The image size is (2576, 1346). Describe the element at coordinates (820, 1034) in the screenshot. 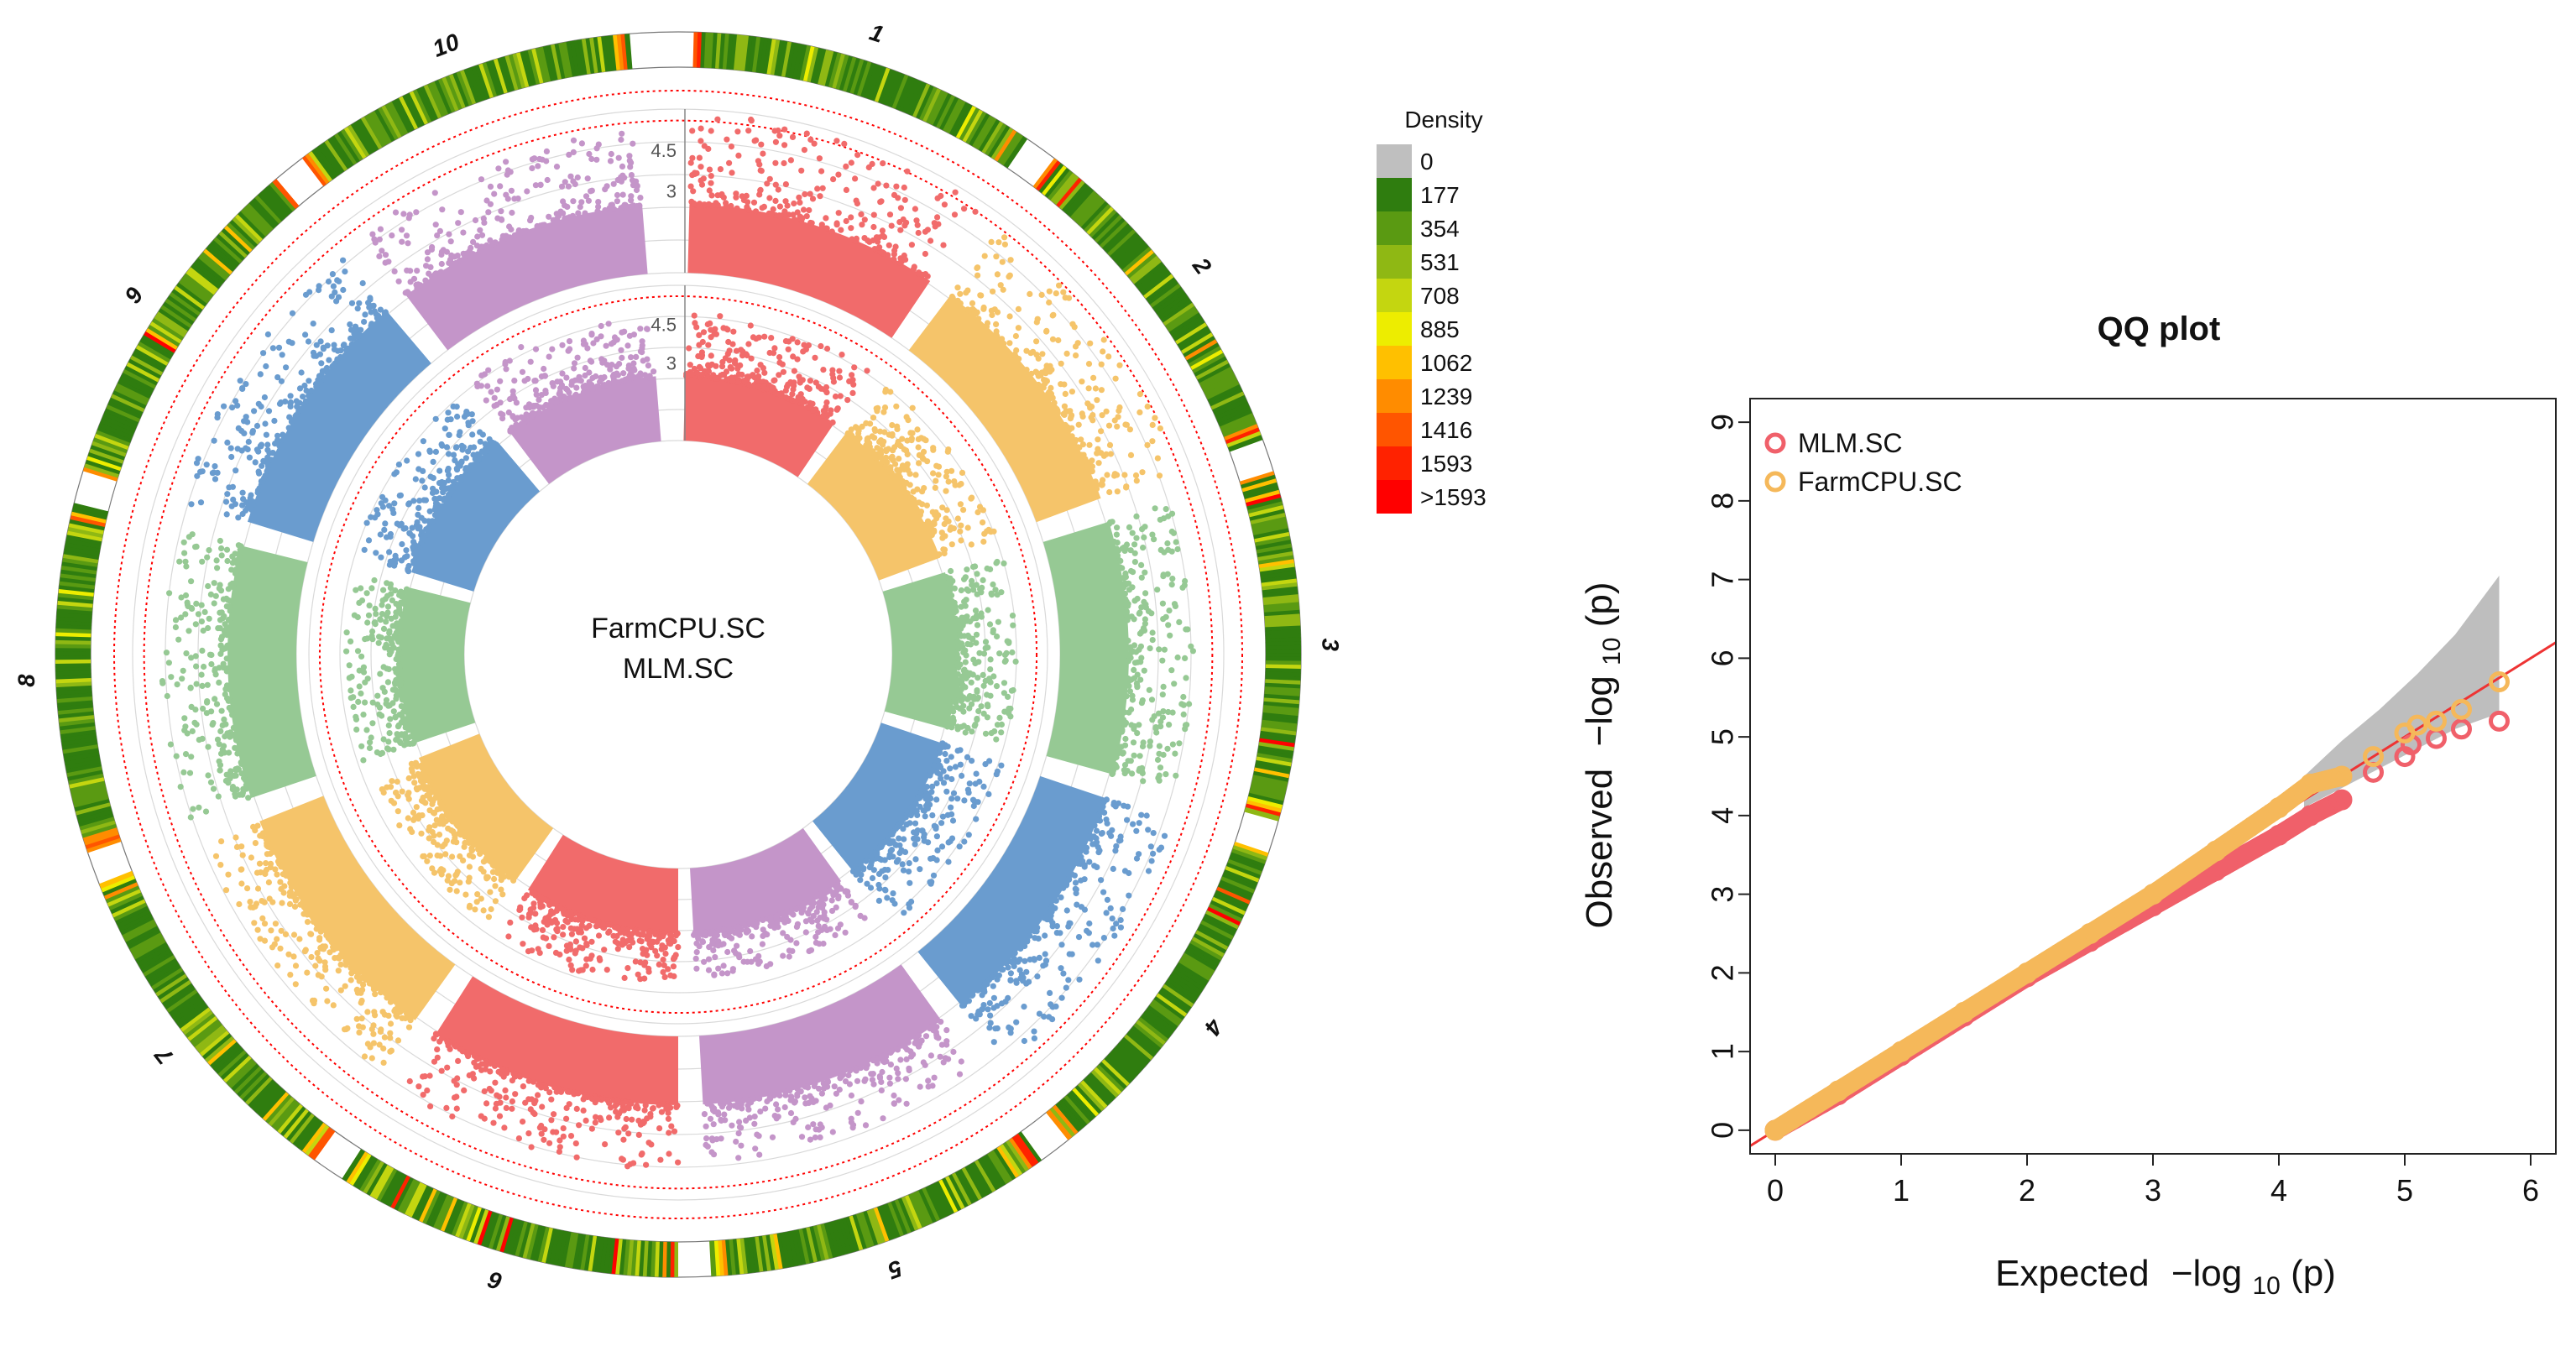

I see `points-dense-band` at that location.